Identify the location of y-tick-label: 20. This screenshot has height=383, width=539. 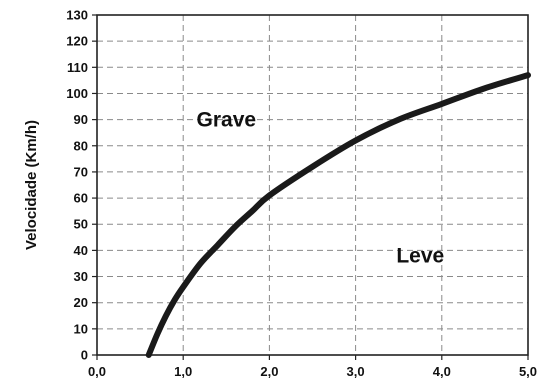
(81, 302).